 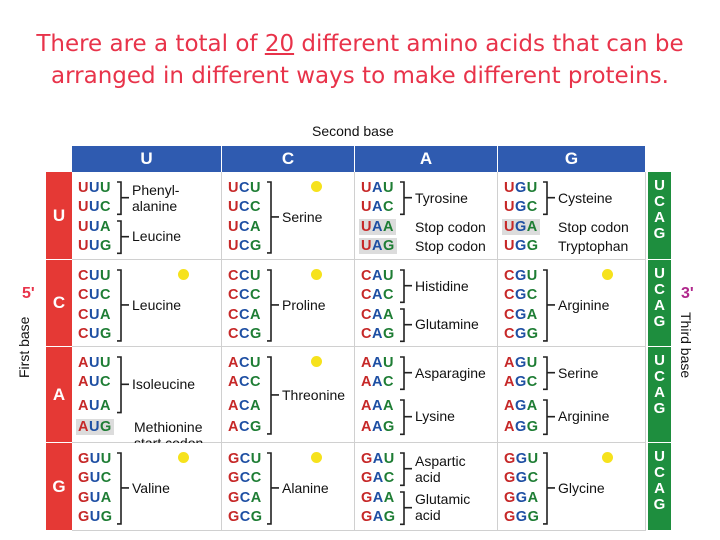 I want to click on codon: CUG, so click(x=95, y=333).